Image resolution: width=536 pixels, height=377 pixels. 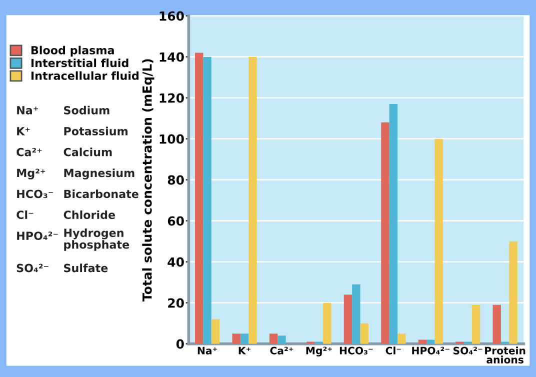 I want to click on y-tick-label: 100, so click(x=172, y=139).